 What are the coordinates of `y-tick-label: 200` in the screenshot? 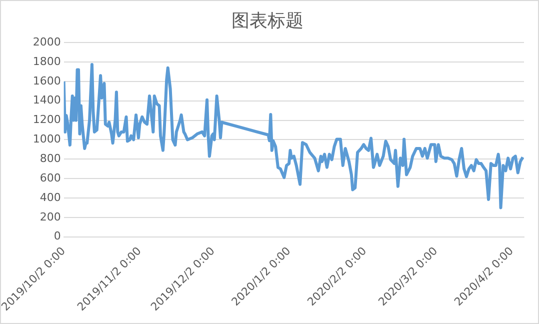 It's located at (50, 217).